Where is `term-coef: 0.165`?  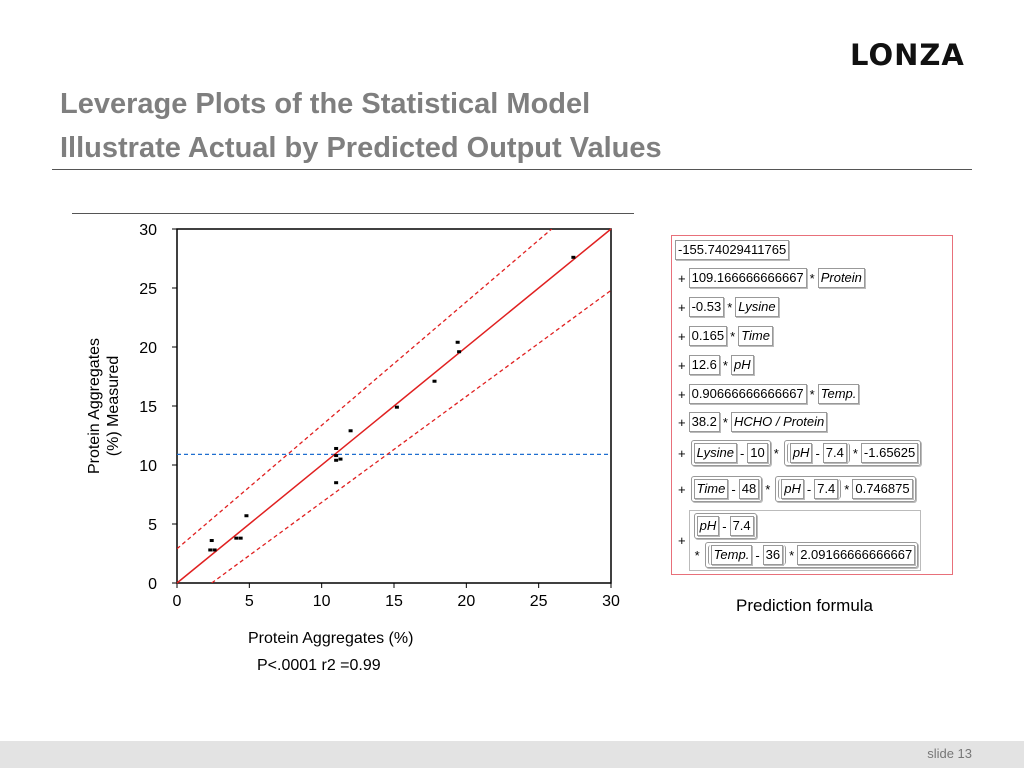
term-coef: 0.165 is located at coordinates (708, 336).